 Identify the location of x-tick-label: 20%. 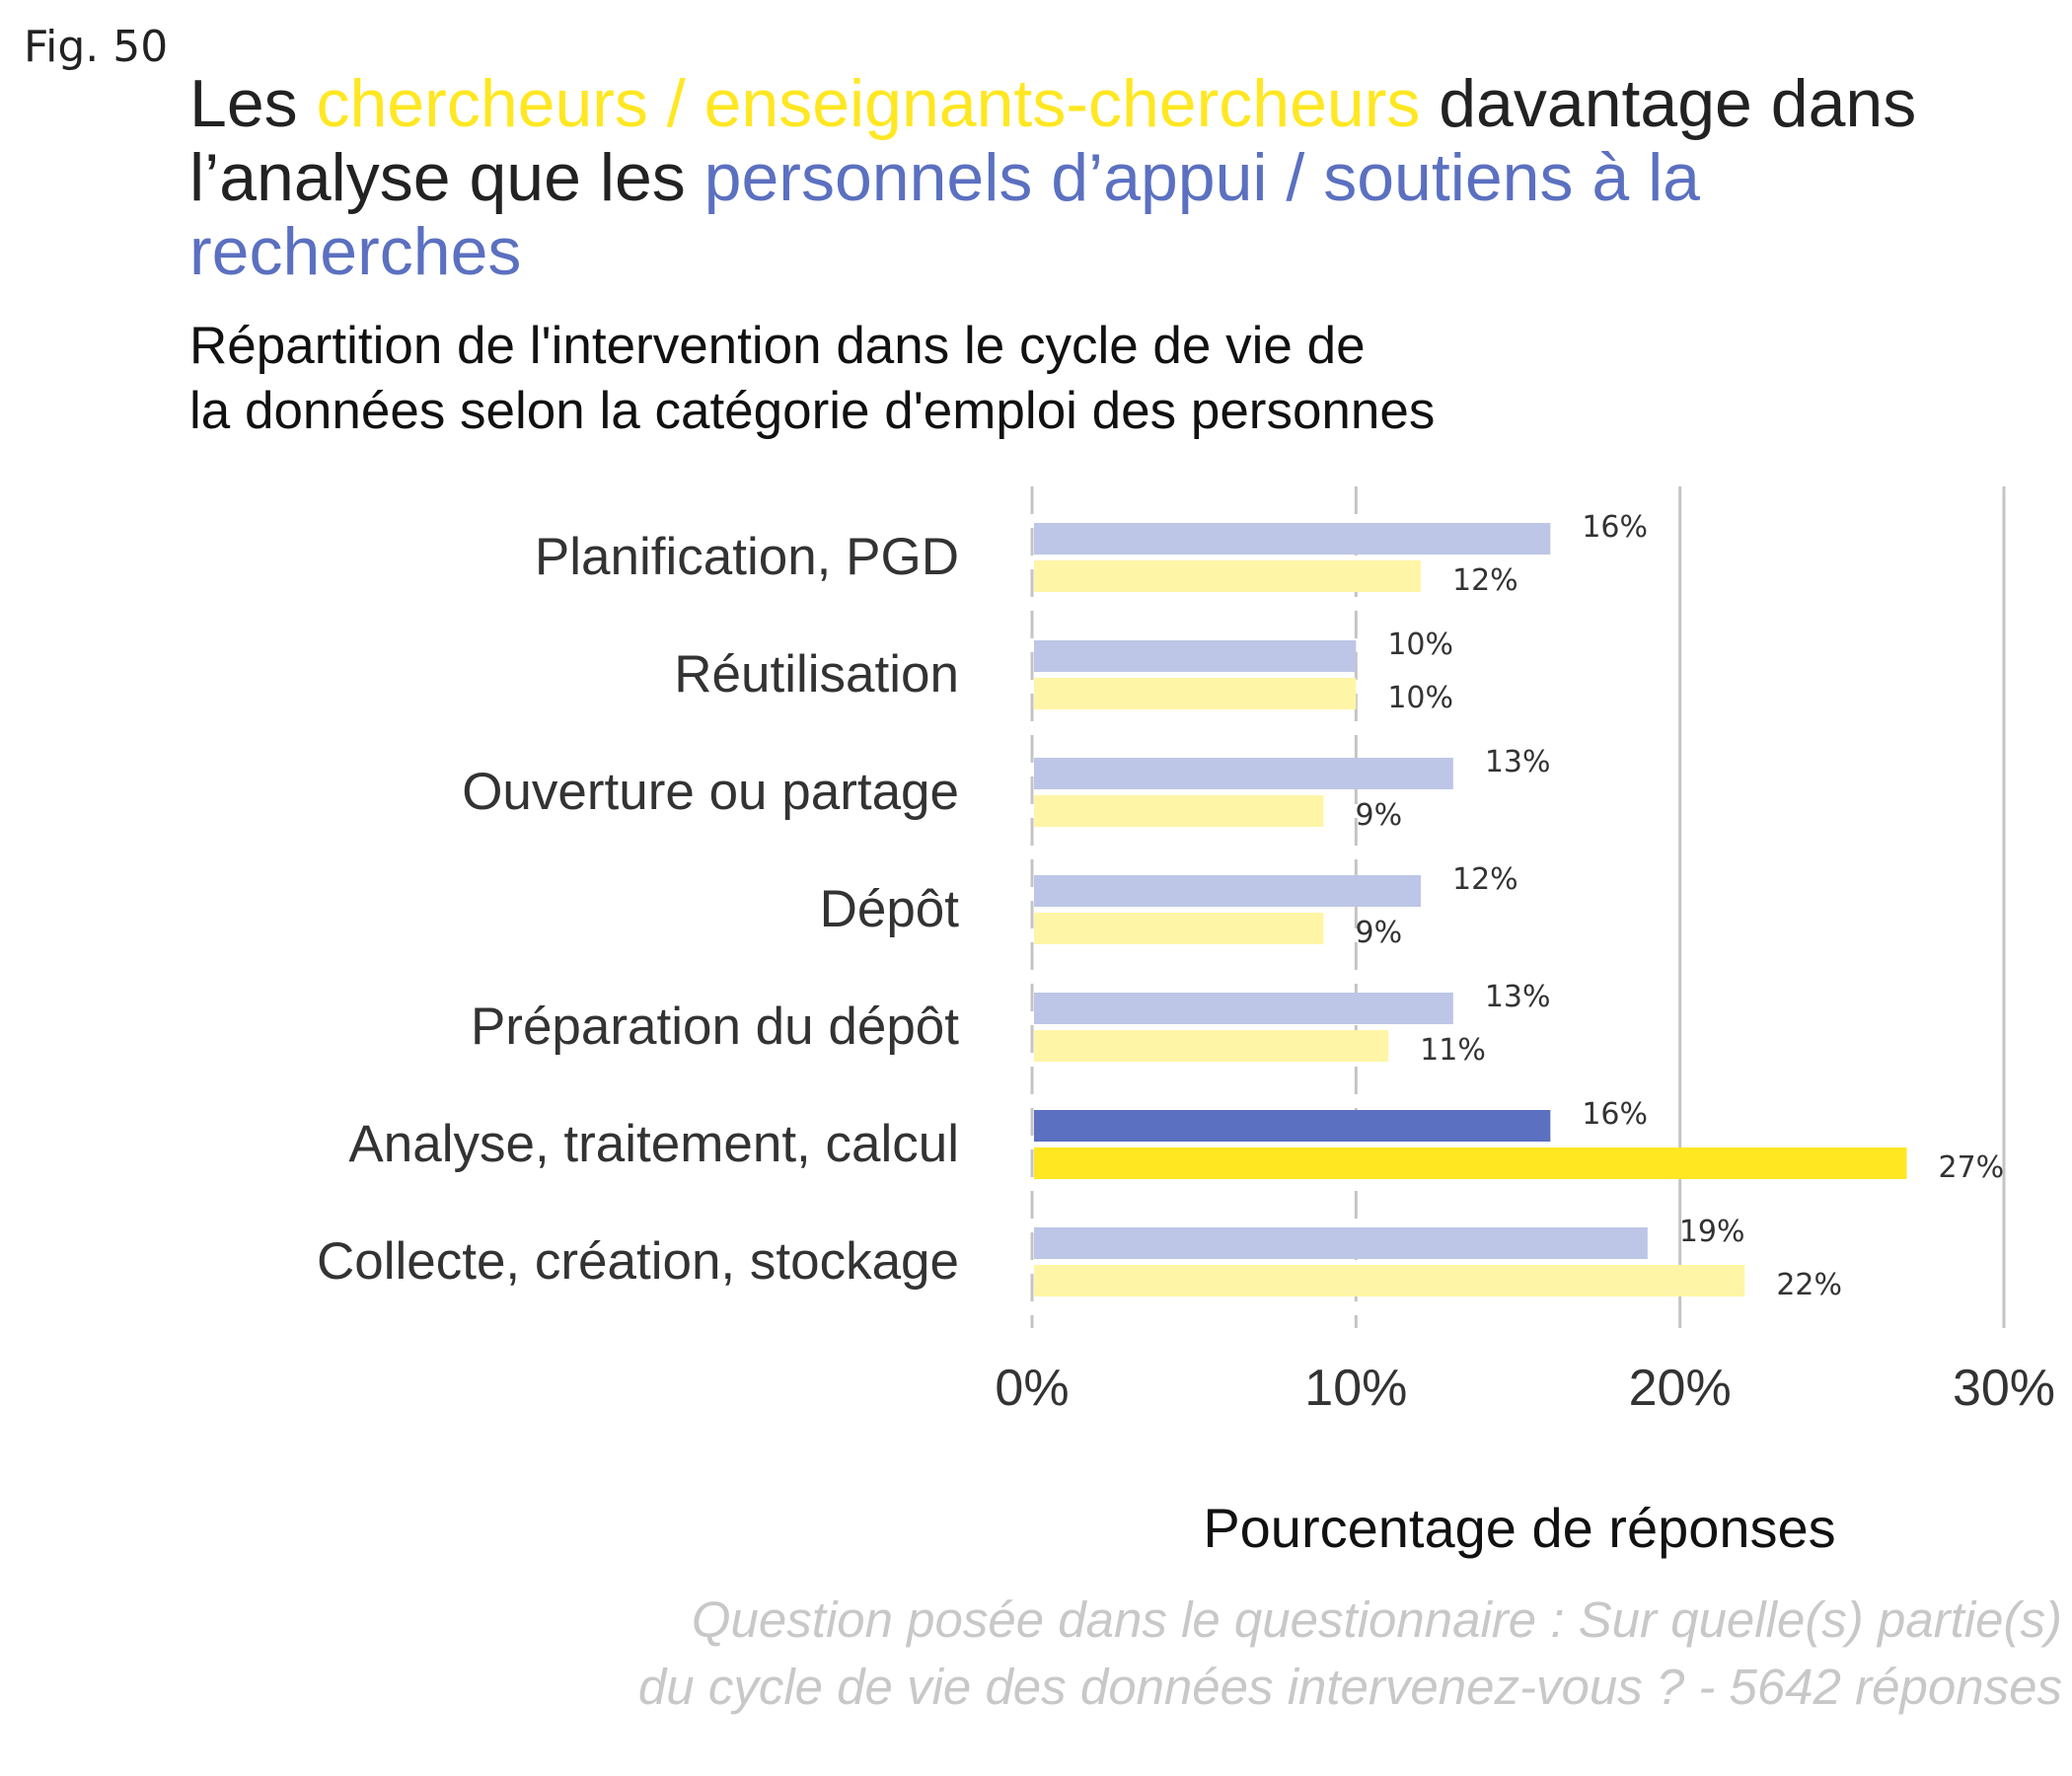
(1681, 1388).